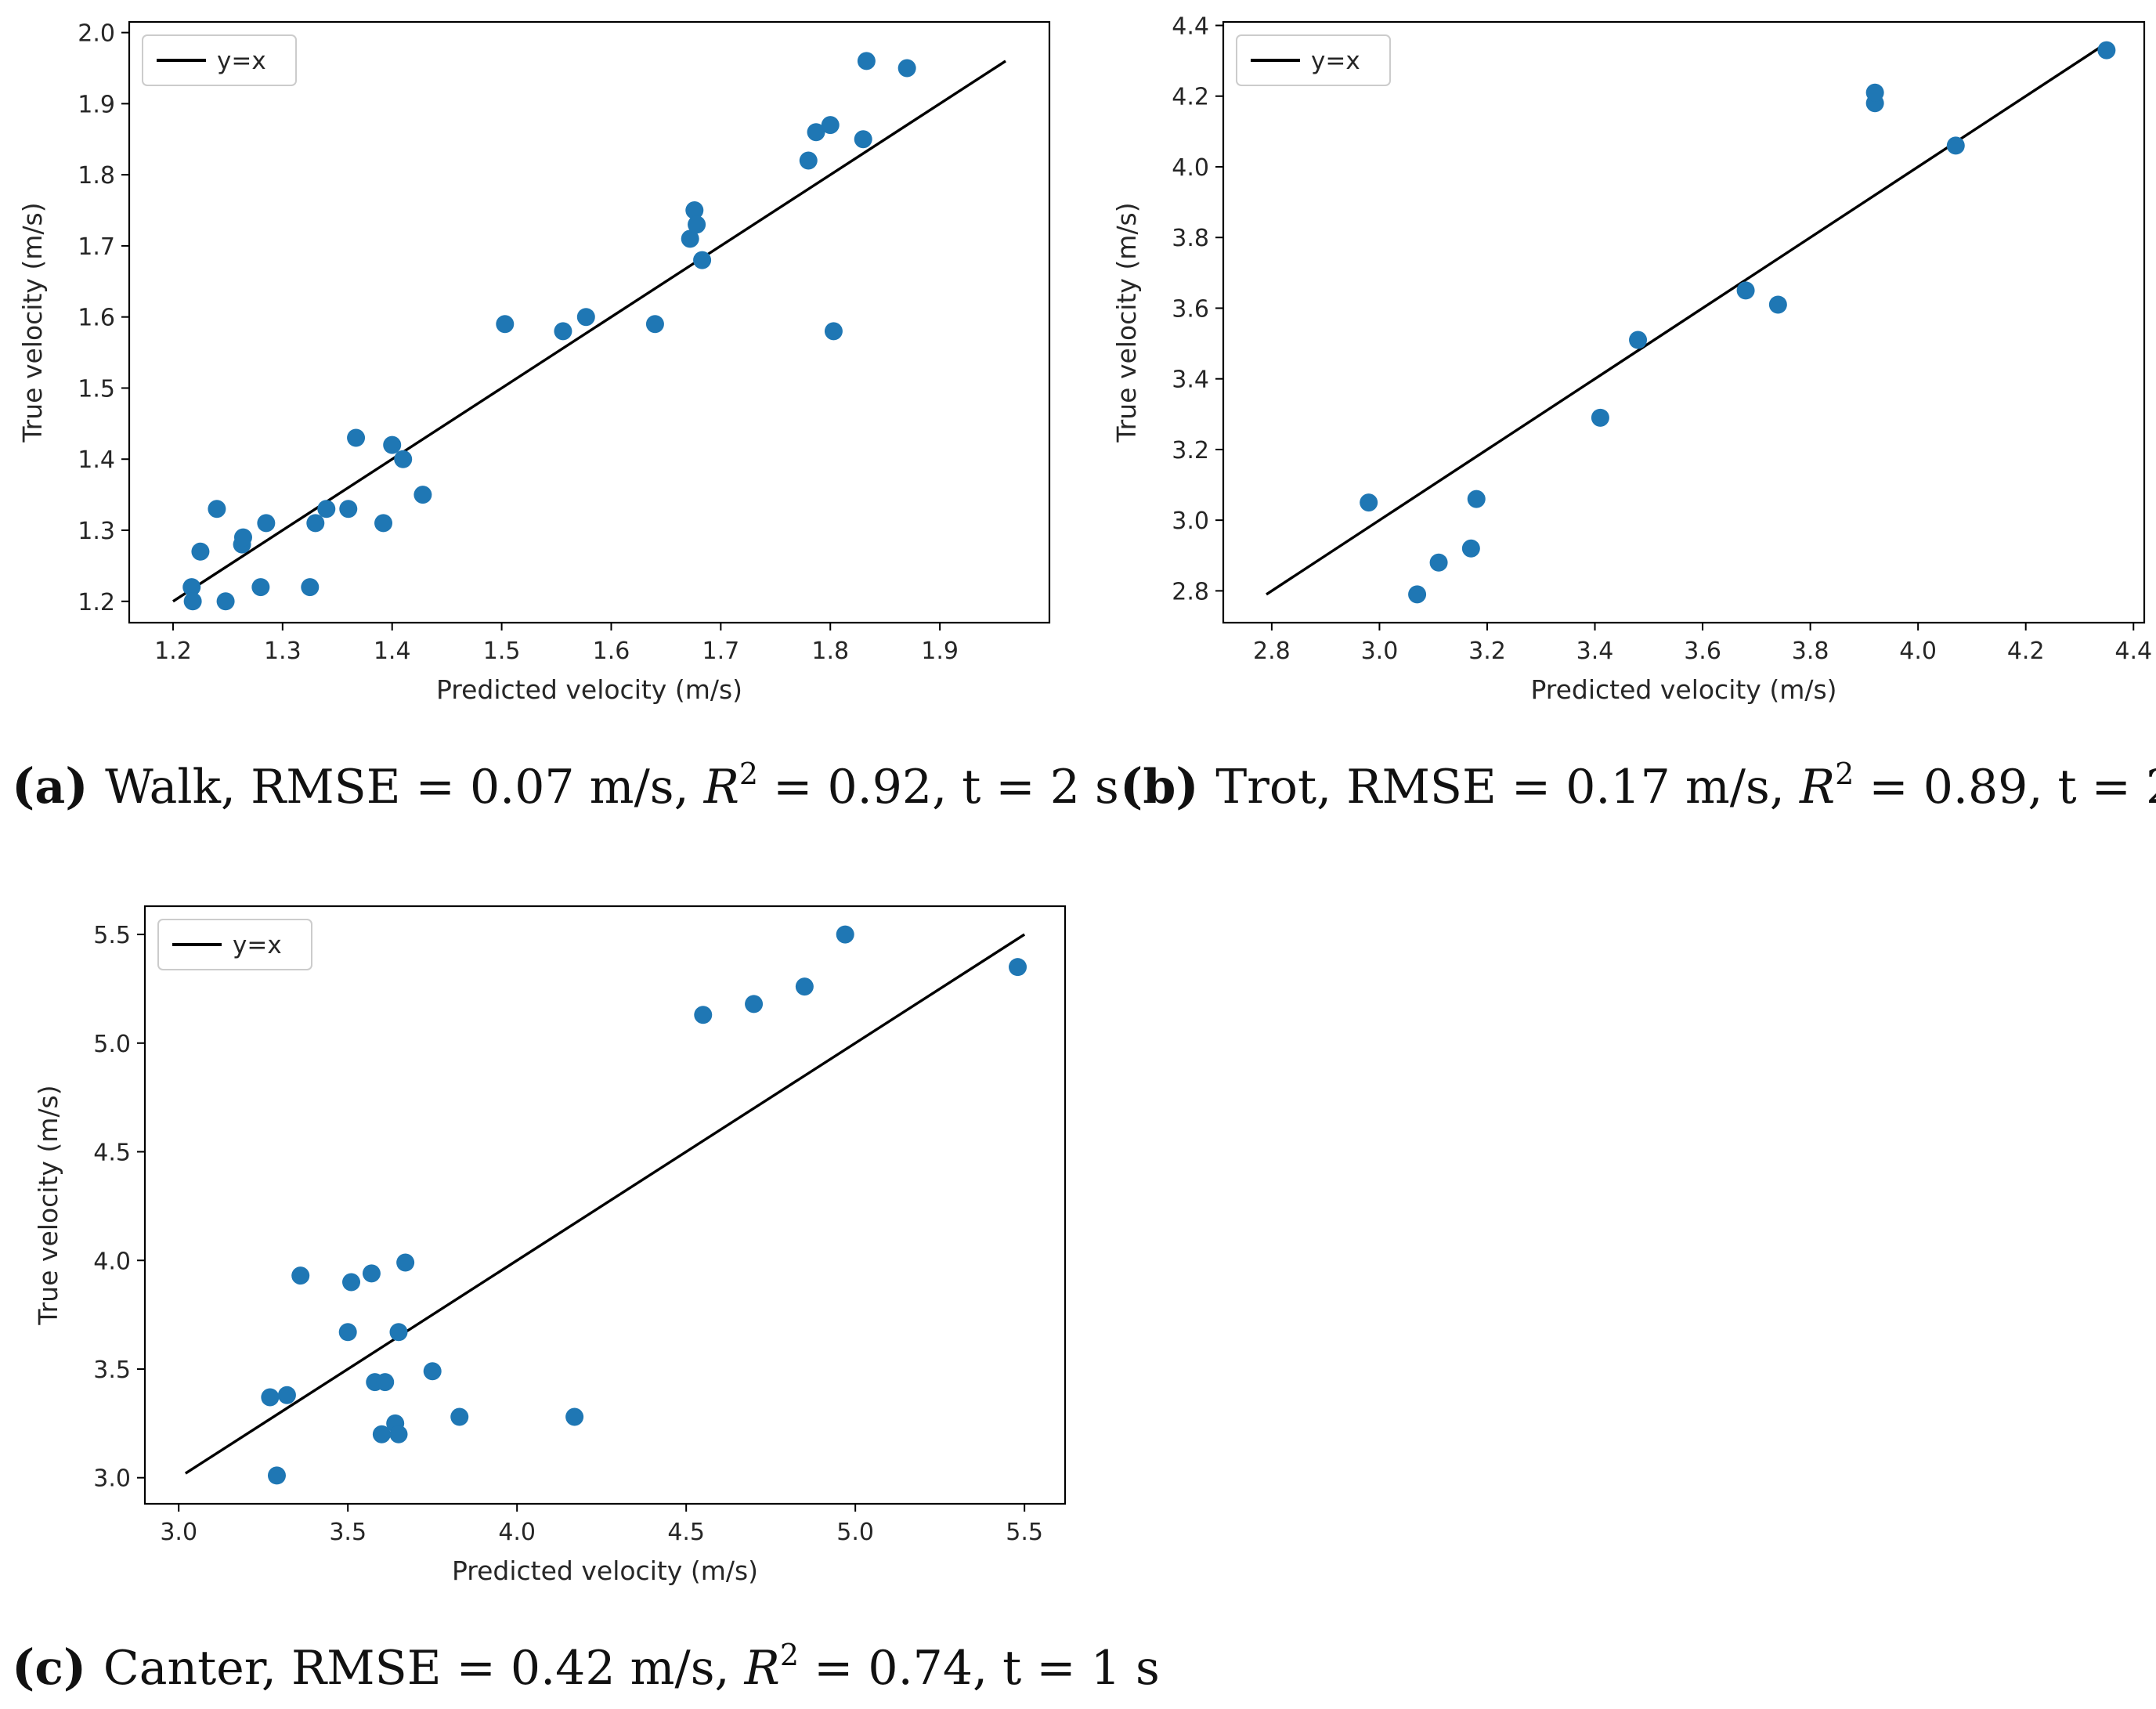 The height and width of the screenshot is (1709, 2156). What do you see at coordinates (1159, 787) in the screenshot?
I see `panel-b-caption-letter: b` at bounding box center [1159, 787].